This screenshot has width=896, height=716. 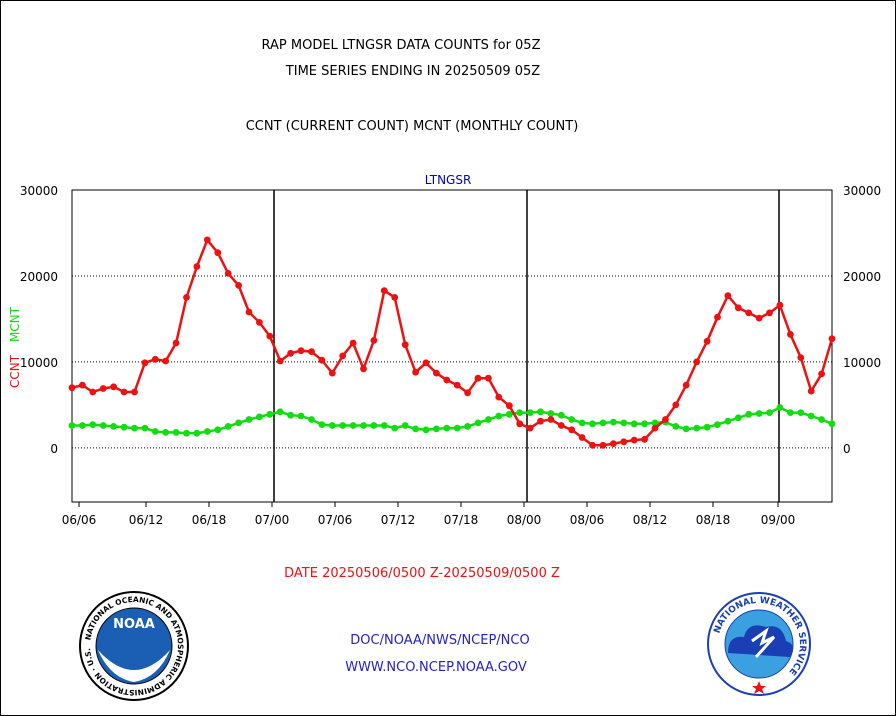 What do you see at coordinates (452, 420) in the screenshot?
I see `series-line-mcnt` at bounding box center [452, 420].